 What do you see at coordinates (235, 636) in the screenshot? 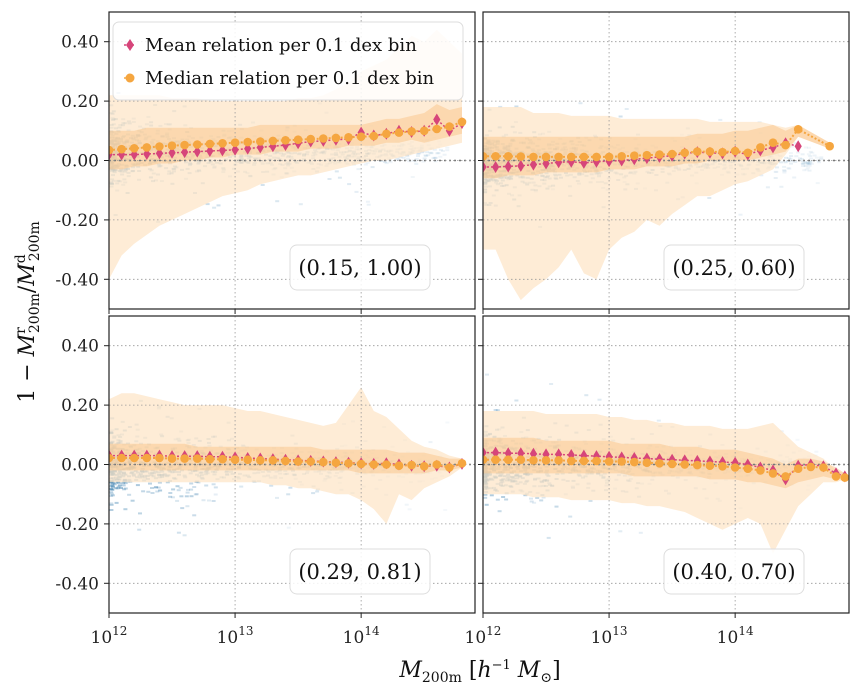
I see `x-tick-label: 1013` at bounding box center [235, 636].